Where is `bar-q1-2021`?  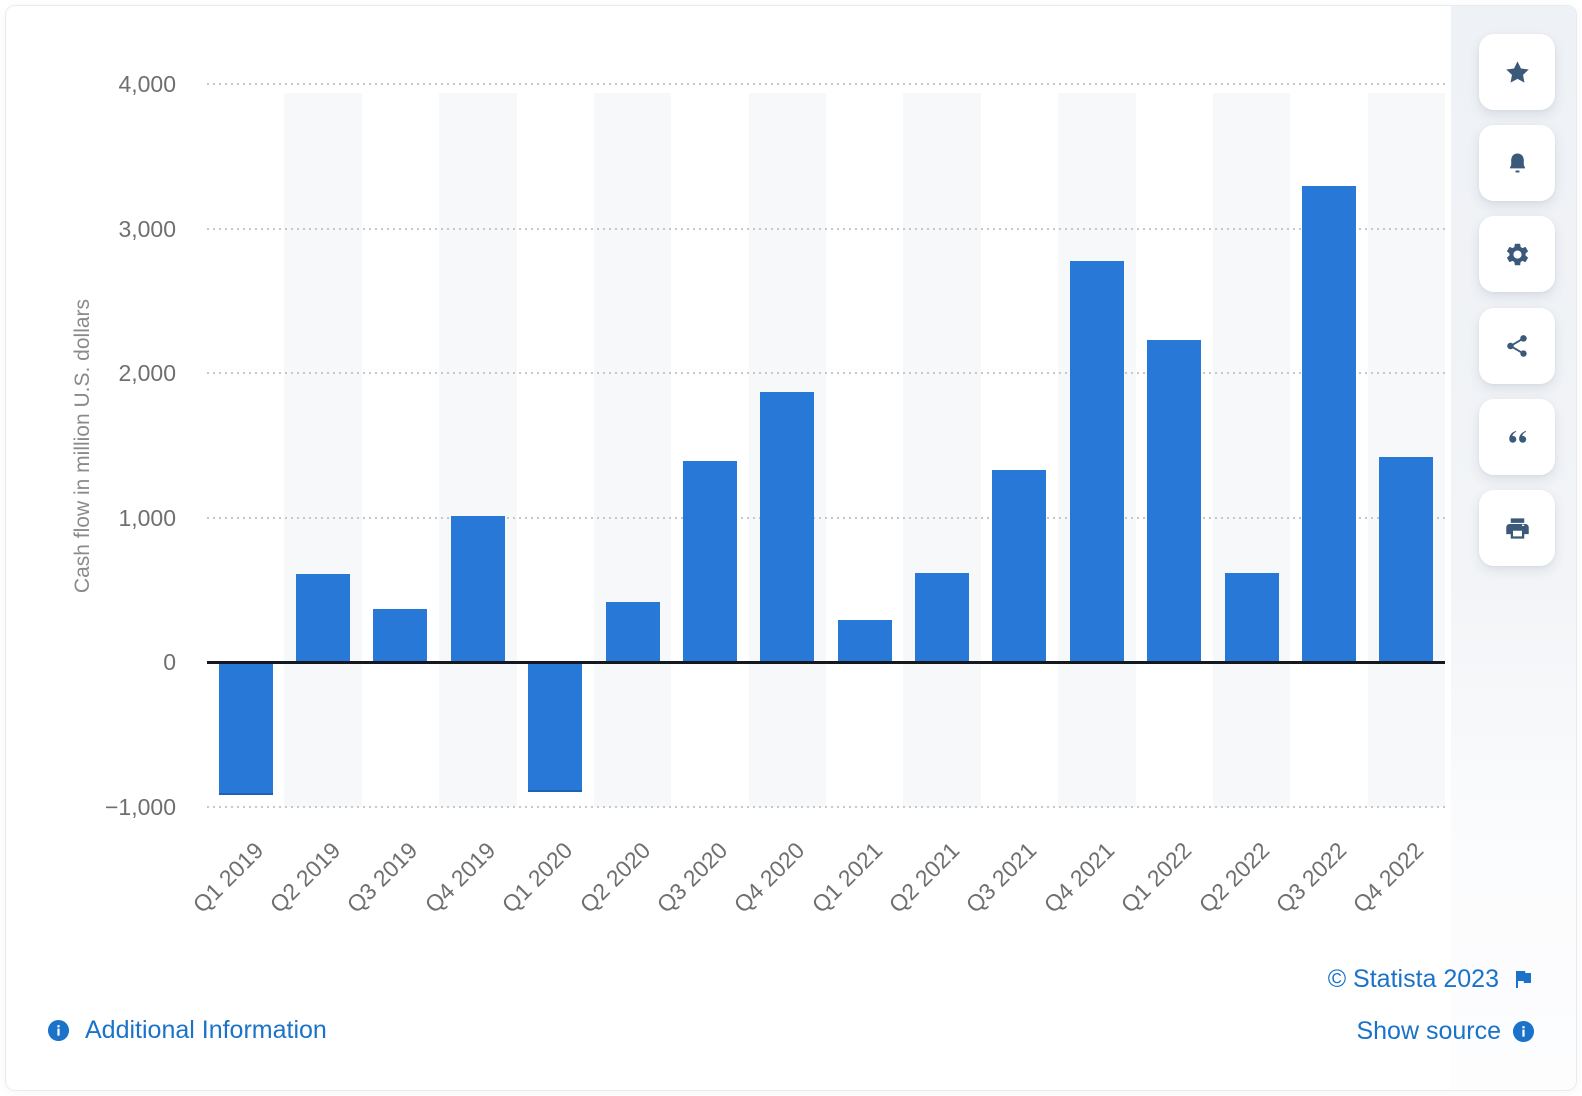 bar-q1-2021 is located at coordinates (864, 641).